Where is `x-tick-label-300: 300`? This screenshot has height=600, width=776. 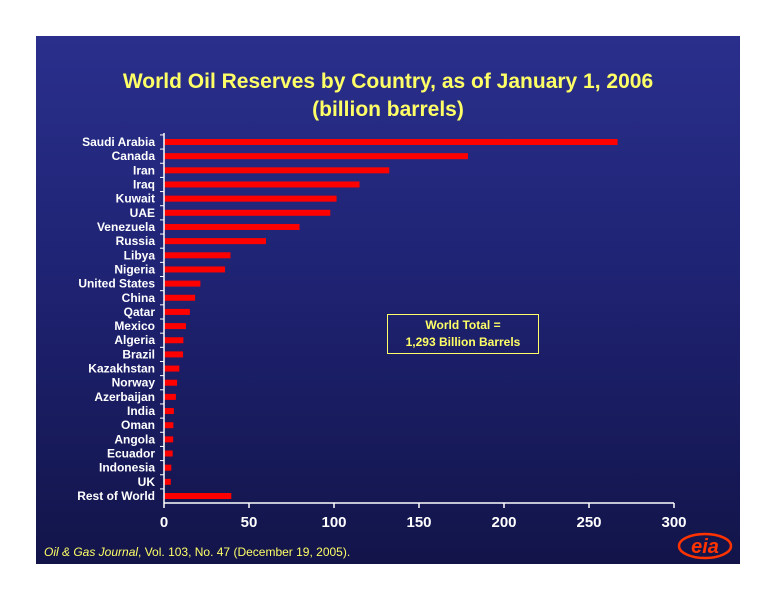 x-tick-label-300: 300 is located at coordinates (673, 522).